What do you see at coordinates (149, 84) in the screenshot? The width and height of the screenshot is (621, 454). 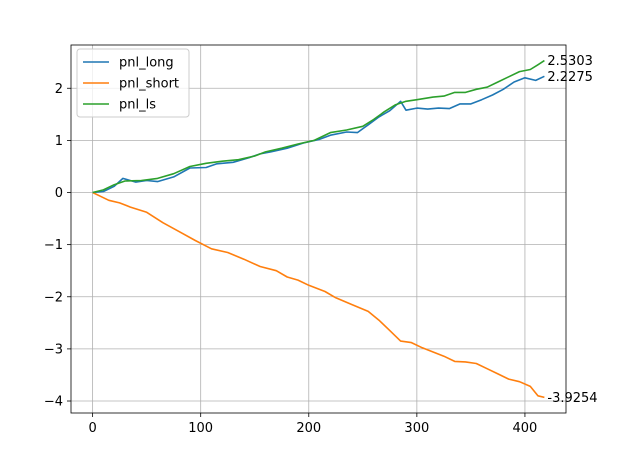 I see `legend-label: pnl_short` at bounding box center [149, 84].